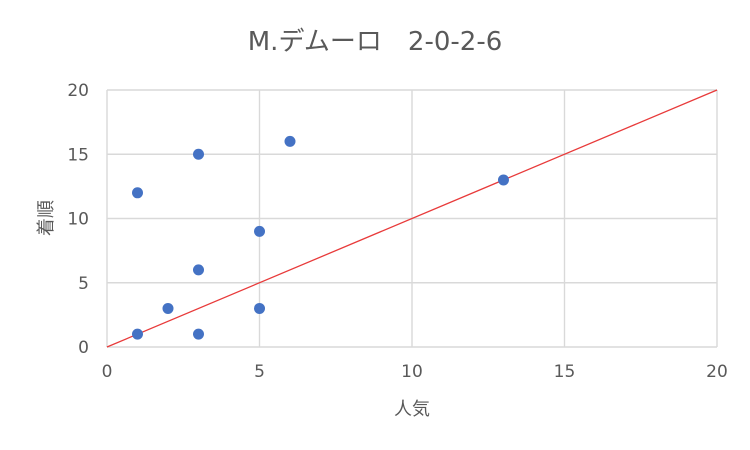  What do you see at coordinates (259, 372) in the screenshot?
I see `x-tick-label: 5` at bounding box center [259, 372].